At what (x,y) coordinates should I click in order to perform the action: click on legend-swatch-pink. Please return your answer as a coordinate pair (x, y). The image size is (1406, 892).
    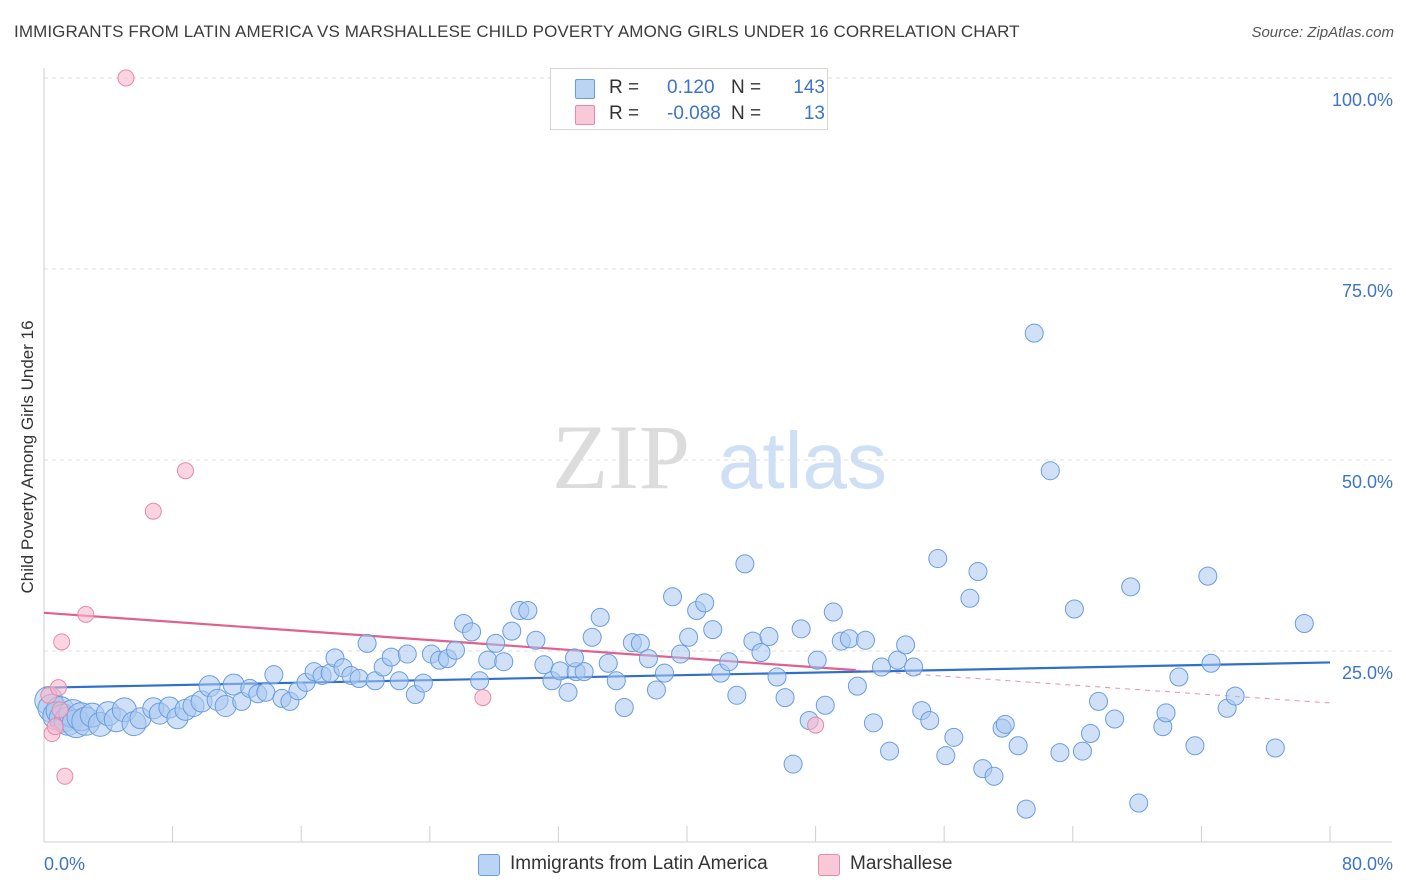
    Looking at the image, I should click on (585, 115).